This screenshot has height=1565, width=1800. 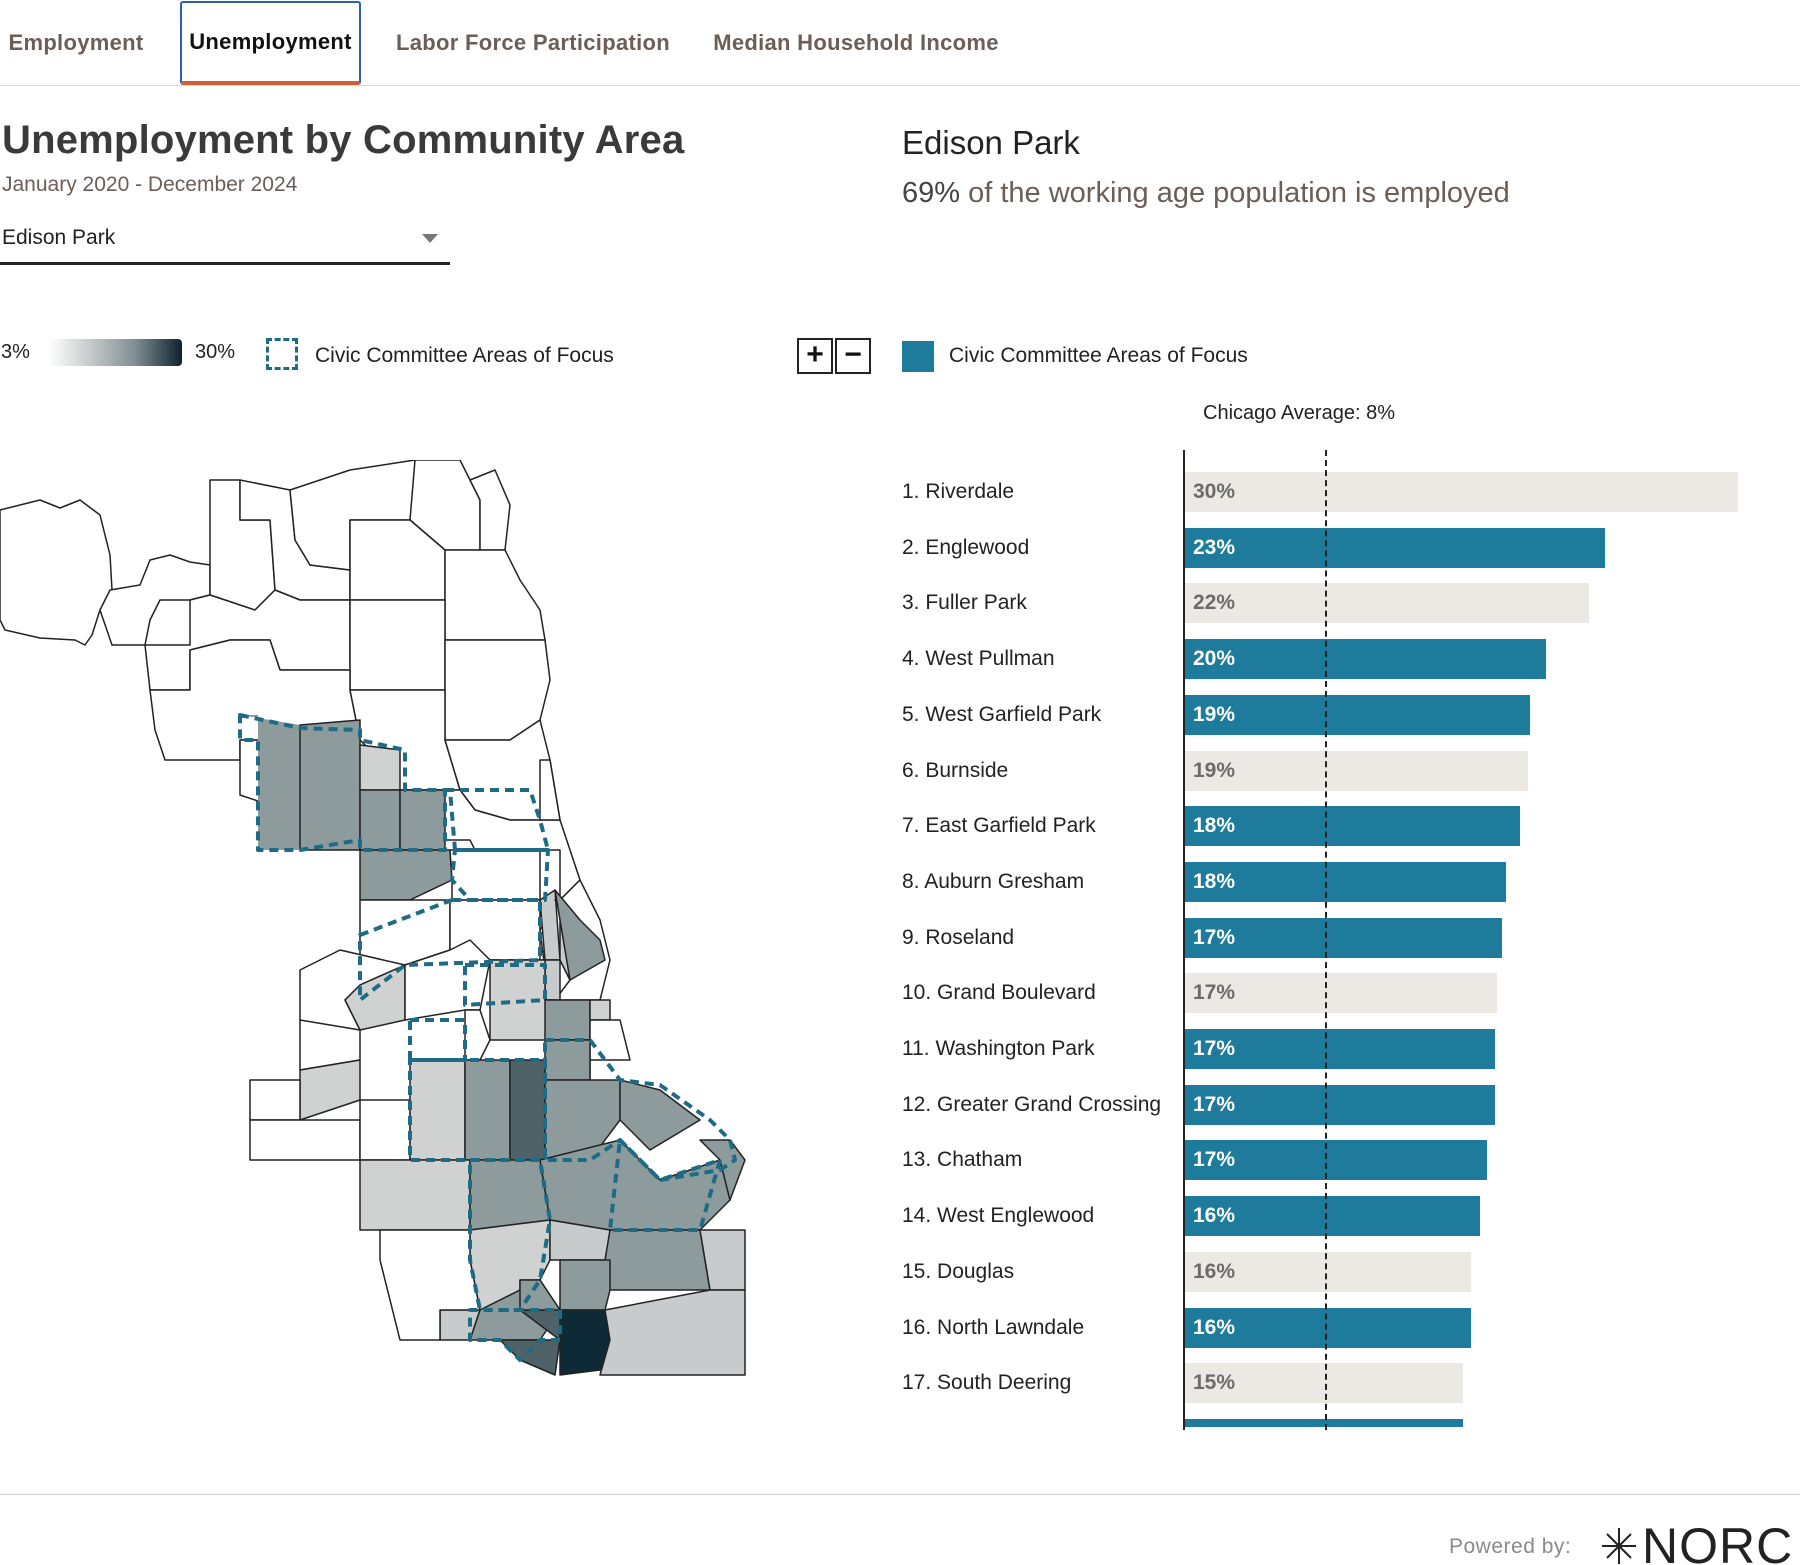 I want to click on tab-unemployment: Unemployment, so click(x=270, y=43).